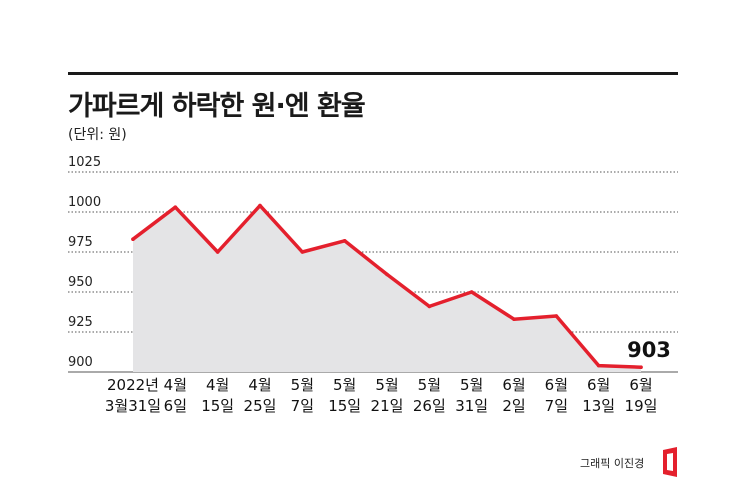 This screenshot has width=745, height=483. I want to click on x-tick-label: 4월 15일, so click(217, 395).